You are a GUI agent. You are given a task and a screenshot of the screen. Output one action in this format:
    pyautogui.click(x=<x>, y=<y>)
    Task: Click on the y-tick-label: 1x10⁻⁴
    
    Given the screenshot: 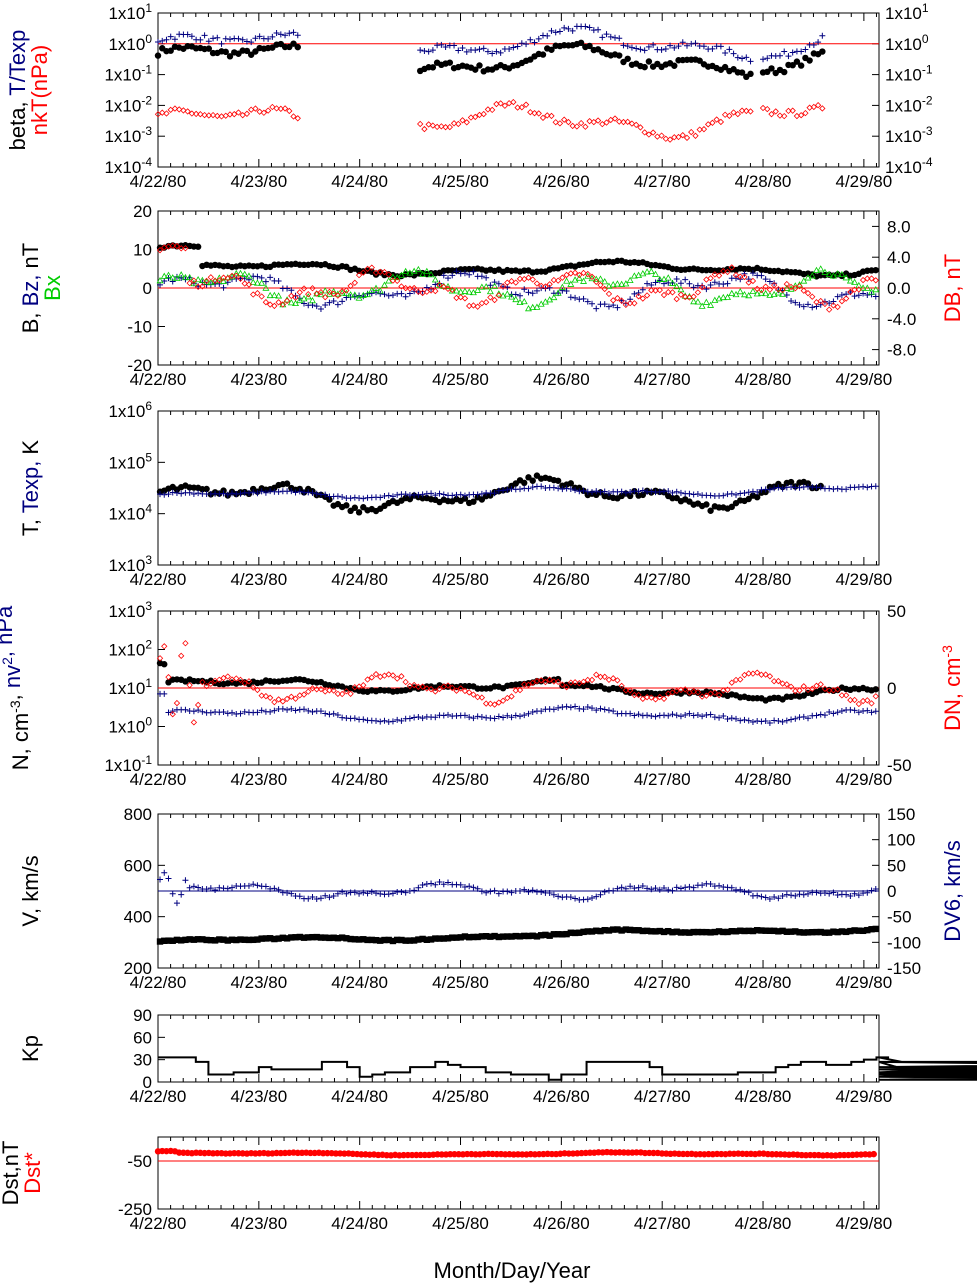 What is the action you would take?
    pyautogui.click(x=128, y=166)
    